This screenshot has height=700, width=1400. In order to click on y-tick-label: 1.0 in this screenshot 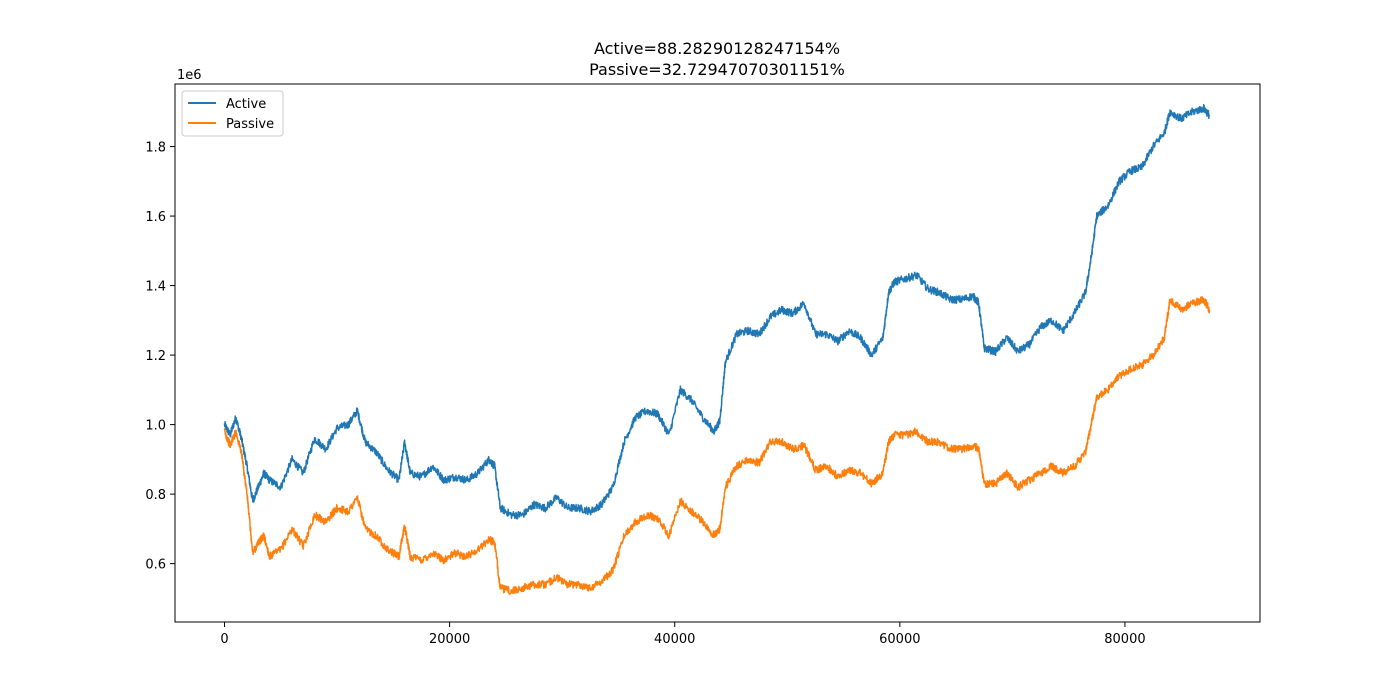, I will do `click(155, 426)`.